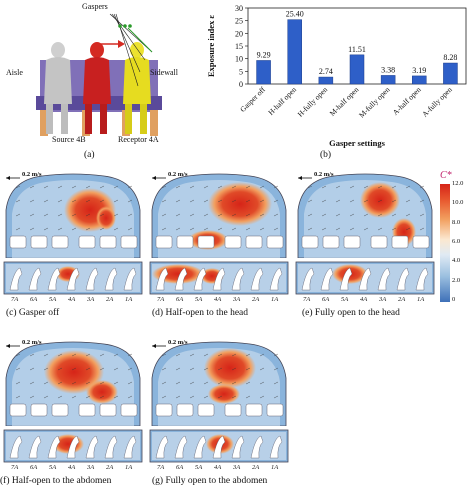 This screenshot has height=500, width=476. I want to click on cabin-plan-view, so click(219, 278).